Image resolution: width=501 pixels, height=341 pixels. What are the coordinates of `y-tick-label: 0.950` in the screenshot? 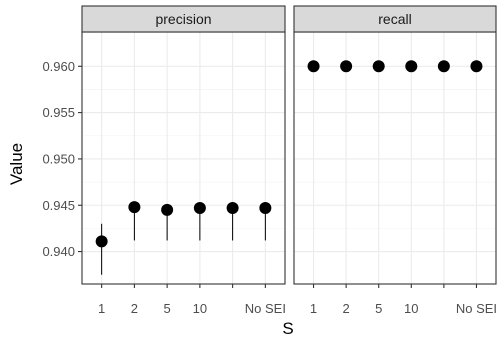 It's located at (58, 158).